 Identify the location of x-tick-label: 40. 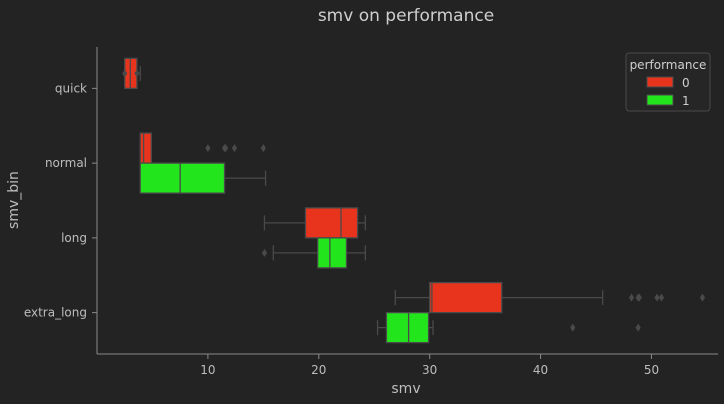
(540, 370).